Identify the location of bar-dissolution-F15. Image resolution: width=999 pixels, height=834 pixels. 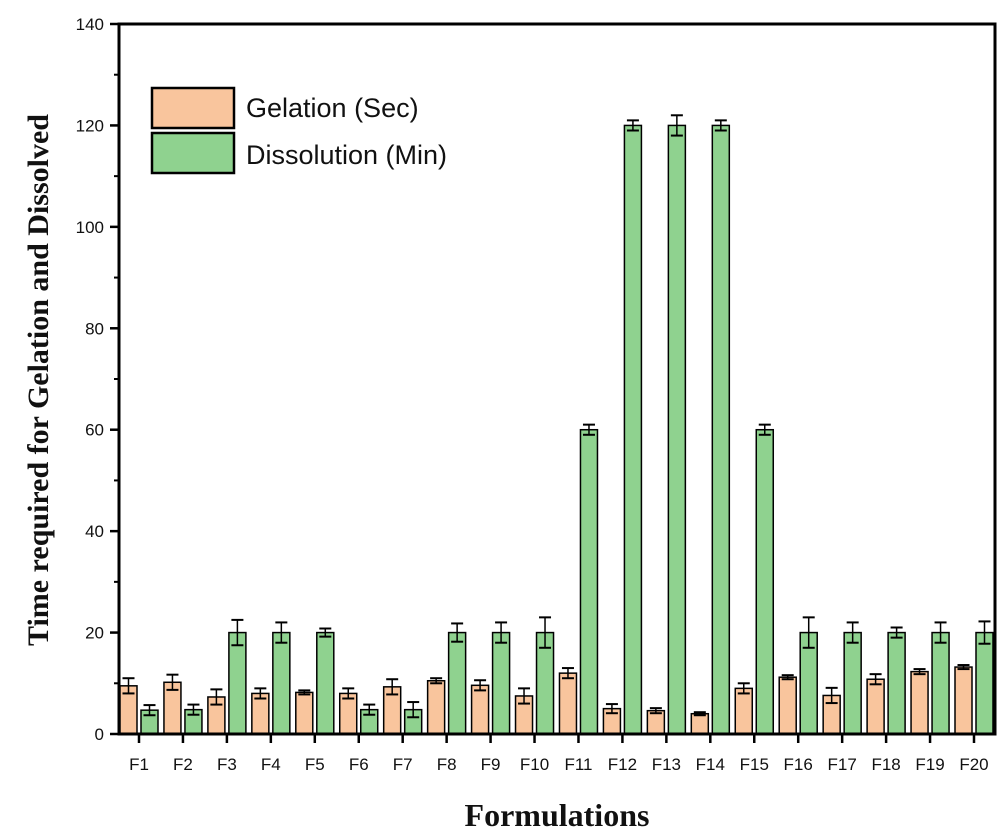
(765, 581).